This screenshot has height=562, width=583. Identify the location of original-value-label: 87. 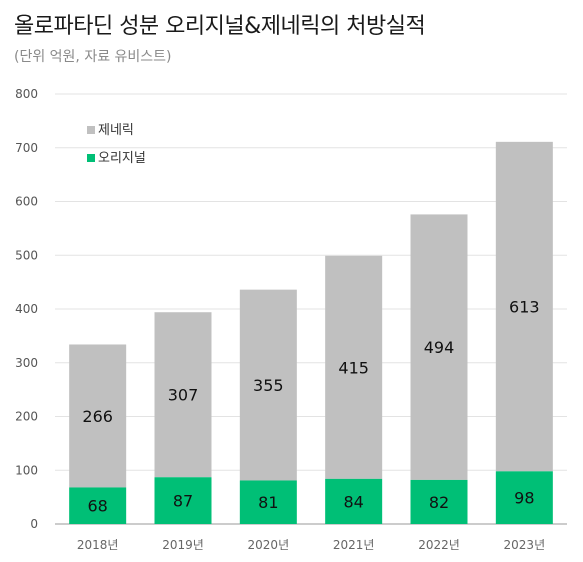
(183, 501).